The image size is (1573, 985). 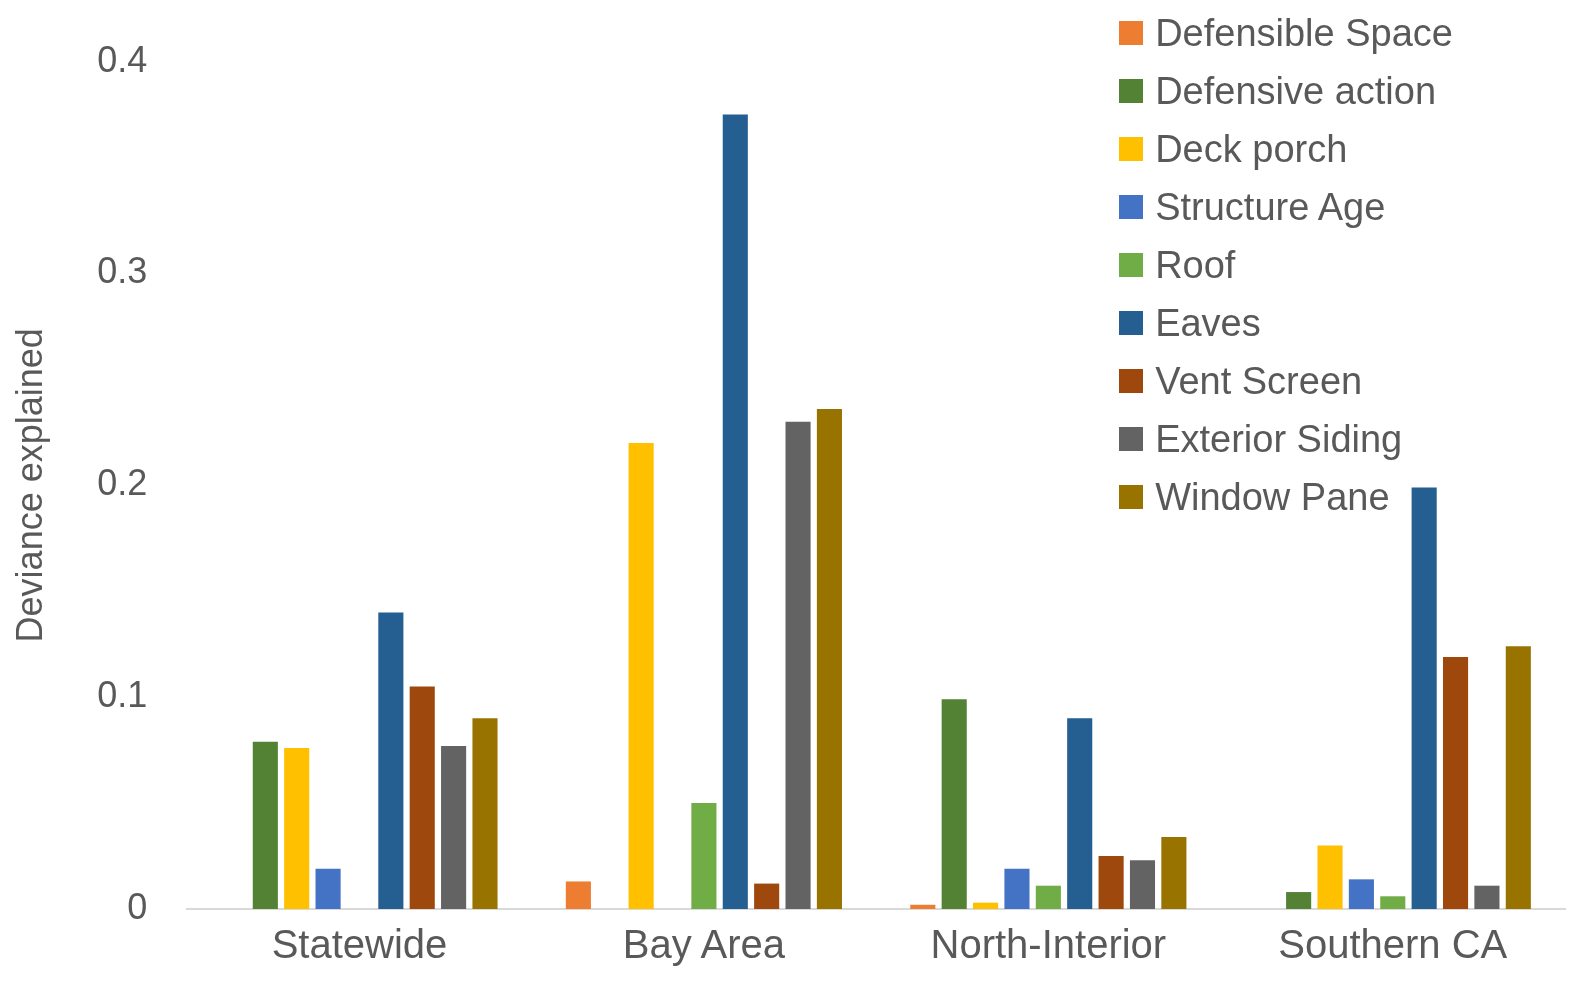 I want to click on legend-label: Window Pane, so click(x=1272, y=497).